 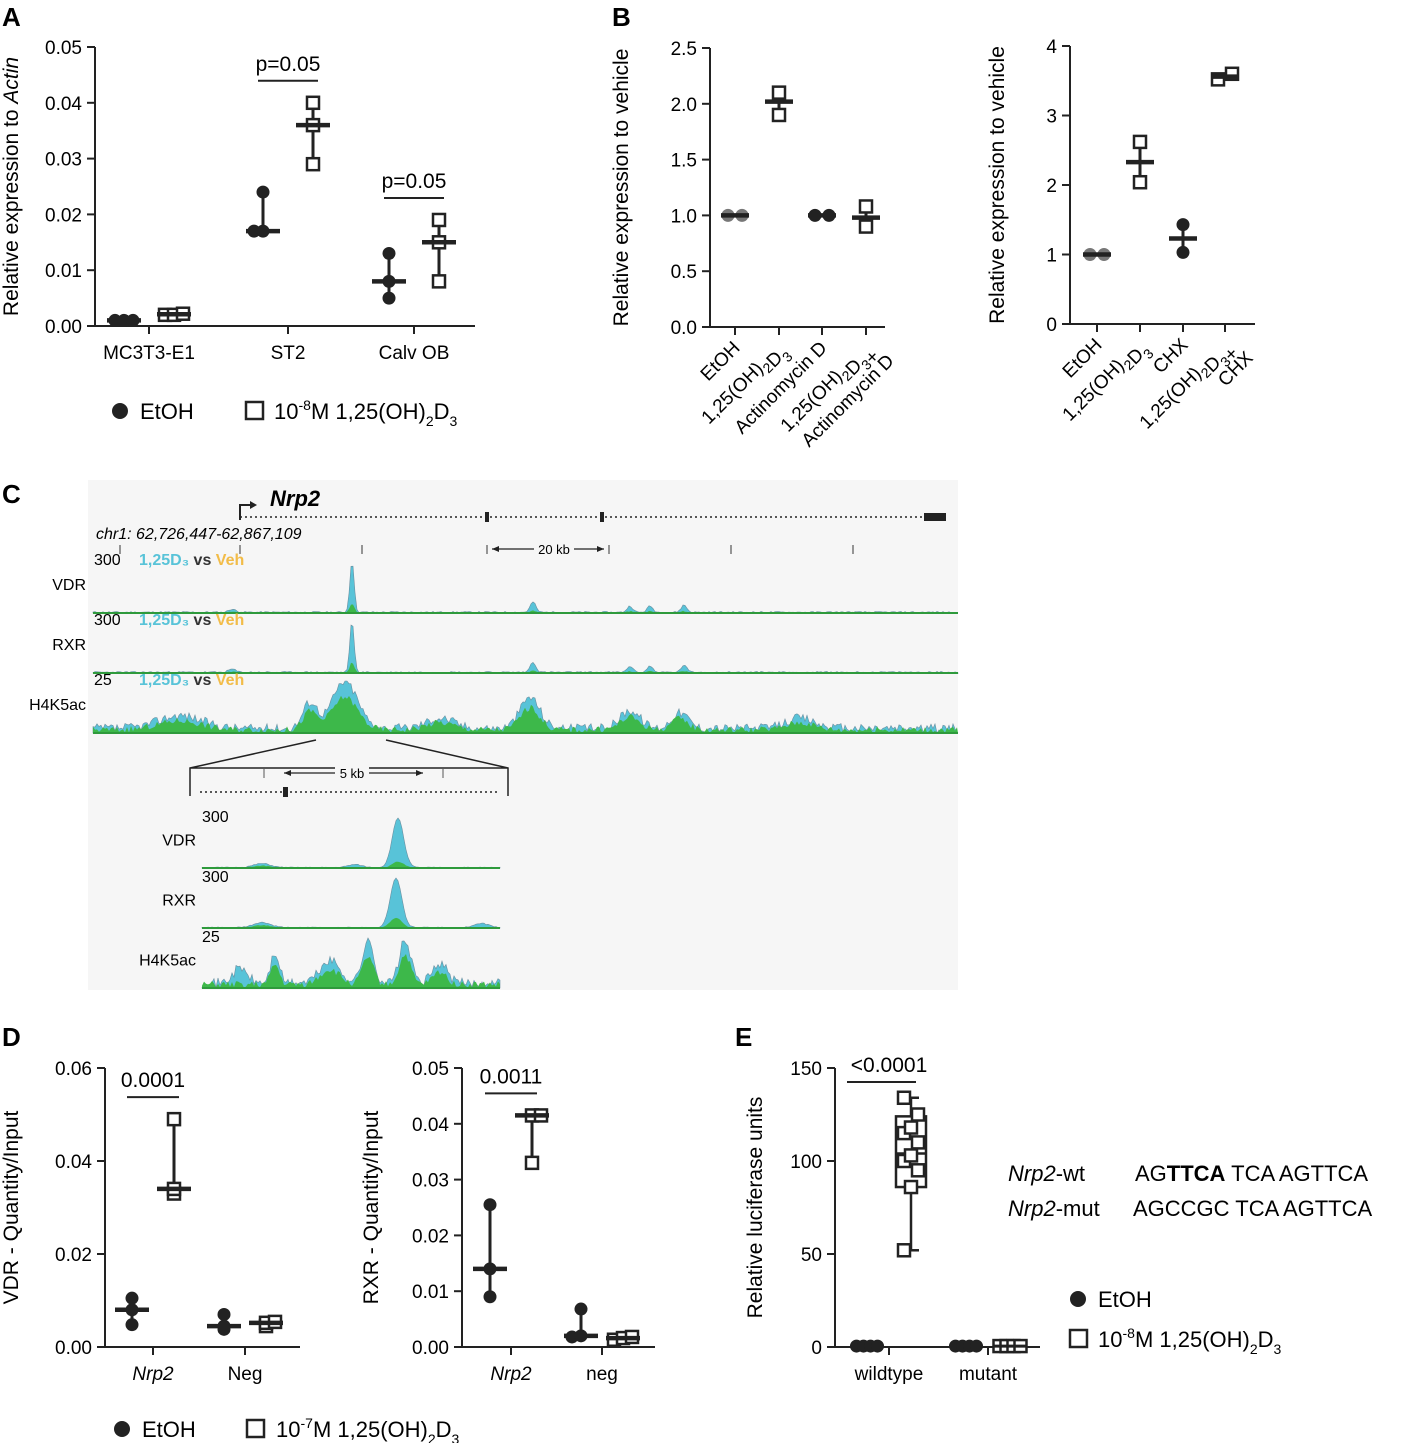 What do you see at coordinates (63, 271) in the screenshot?
I see `y-tick-label: 0.01` at bounding box center [63, 271].